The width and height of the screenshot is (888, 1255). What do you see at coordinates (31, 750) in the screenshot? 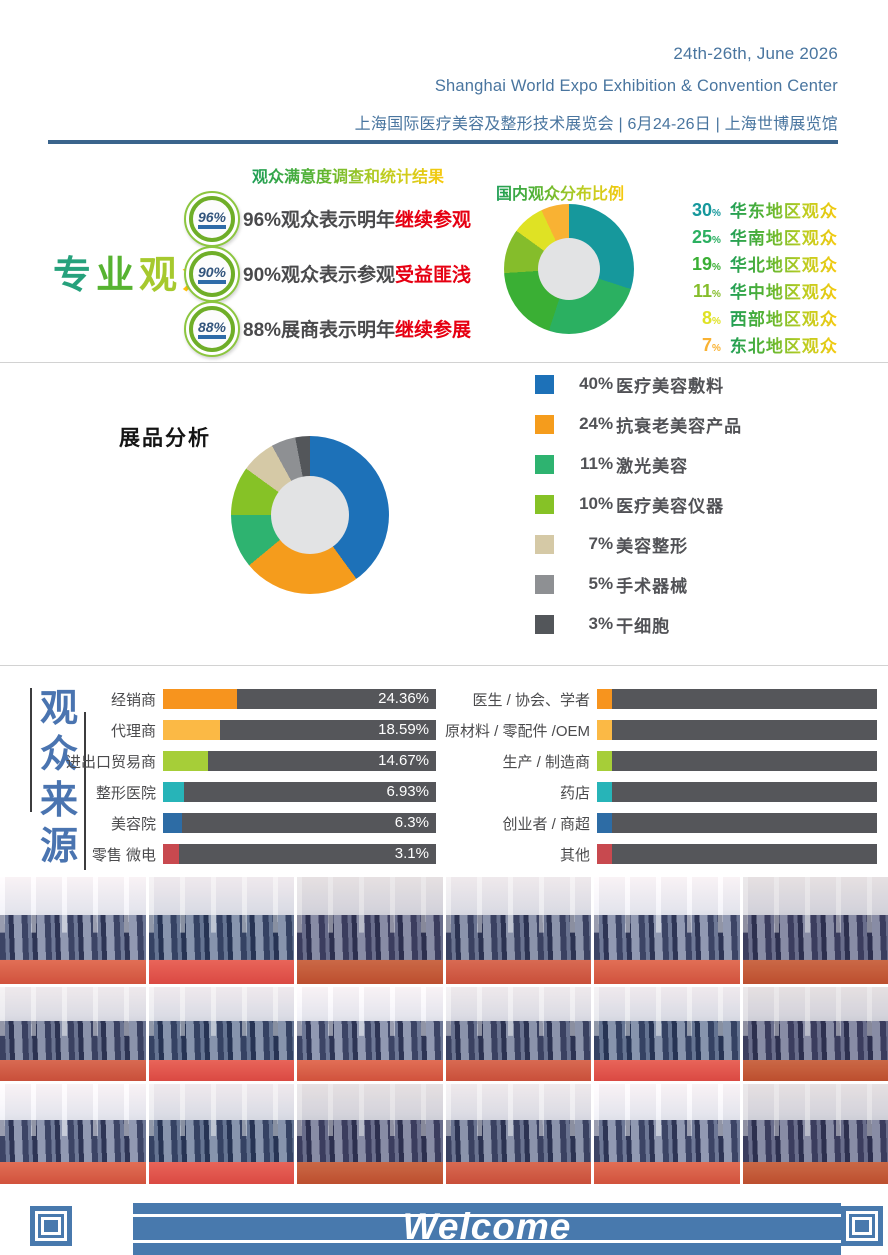
I see `vertical-title-rule-left` at bounding box center [31, 750].